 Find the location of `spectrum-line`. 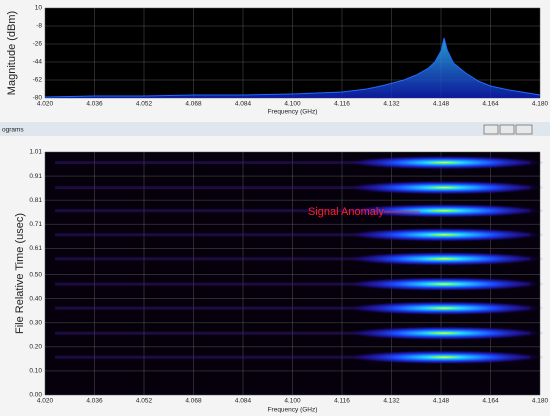

spectrum-line is located at coordinates (292, 67).